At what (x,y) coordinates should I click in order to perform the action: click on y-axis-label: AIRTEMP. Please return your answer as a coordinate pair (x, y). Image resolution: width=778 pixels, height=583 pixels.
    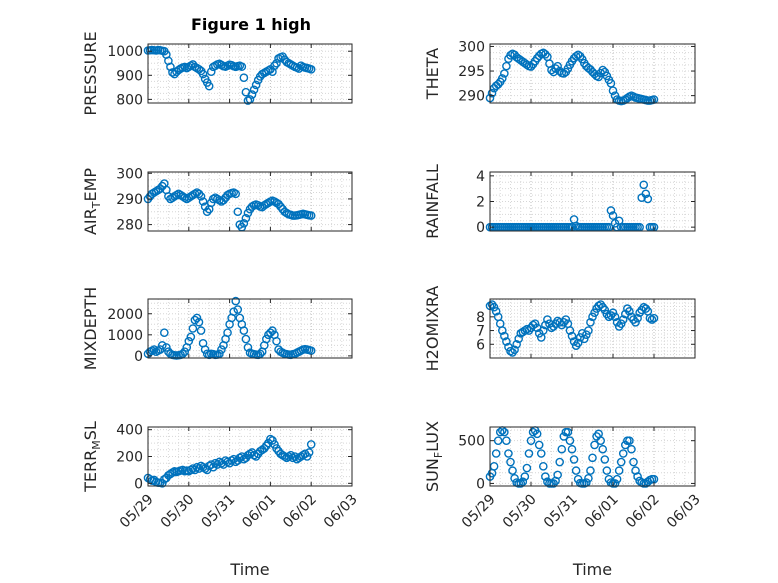
    Looking at the image, I should click on (92, 201).